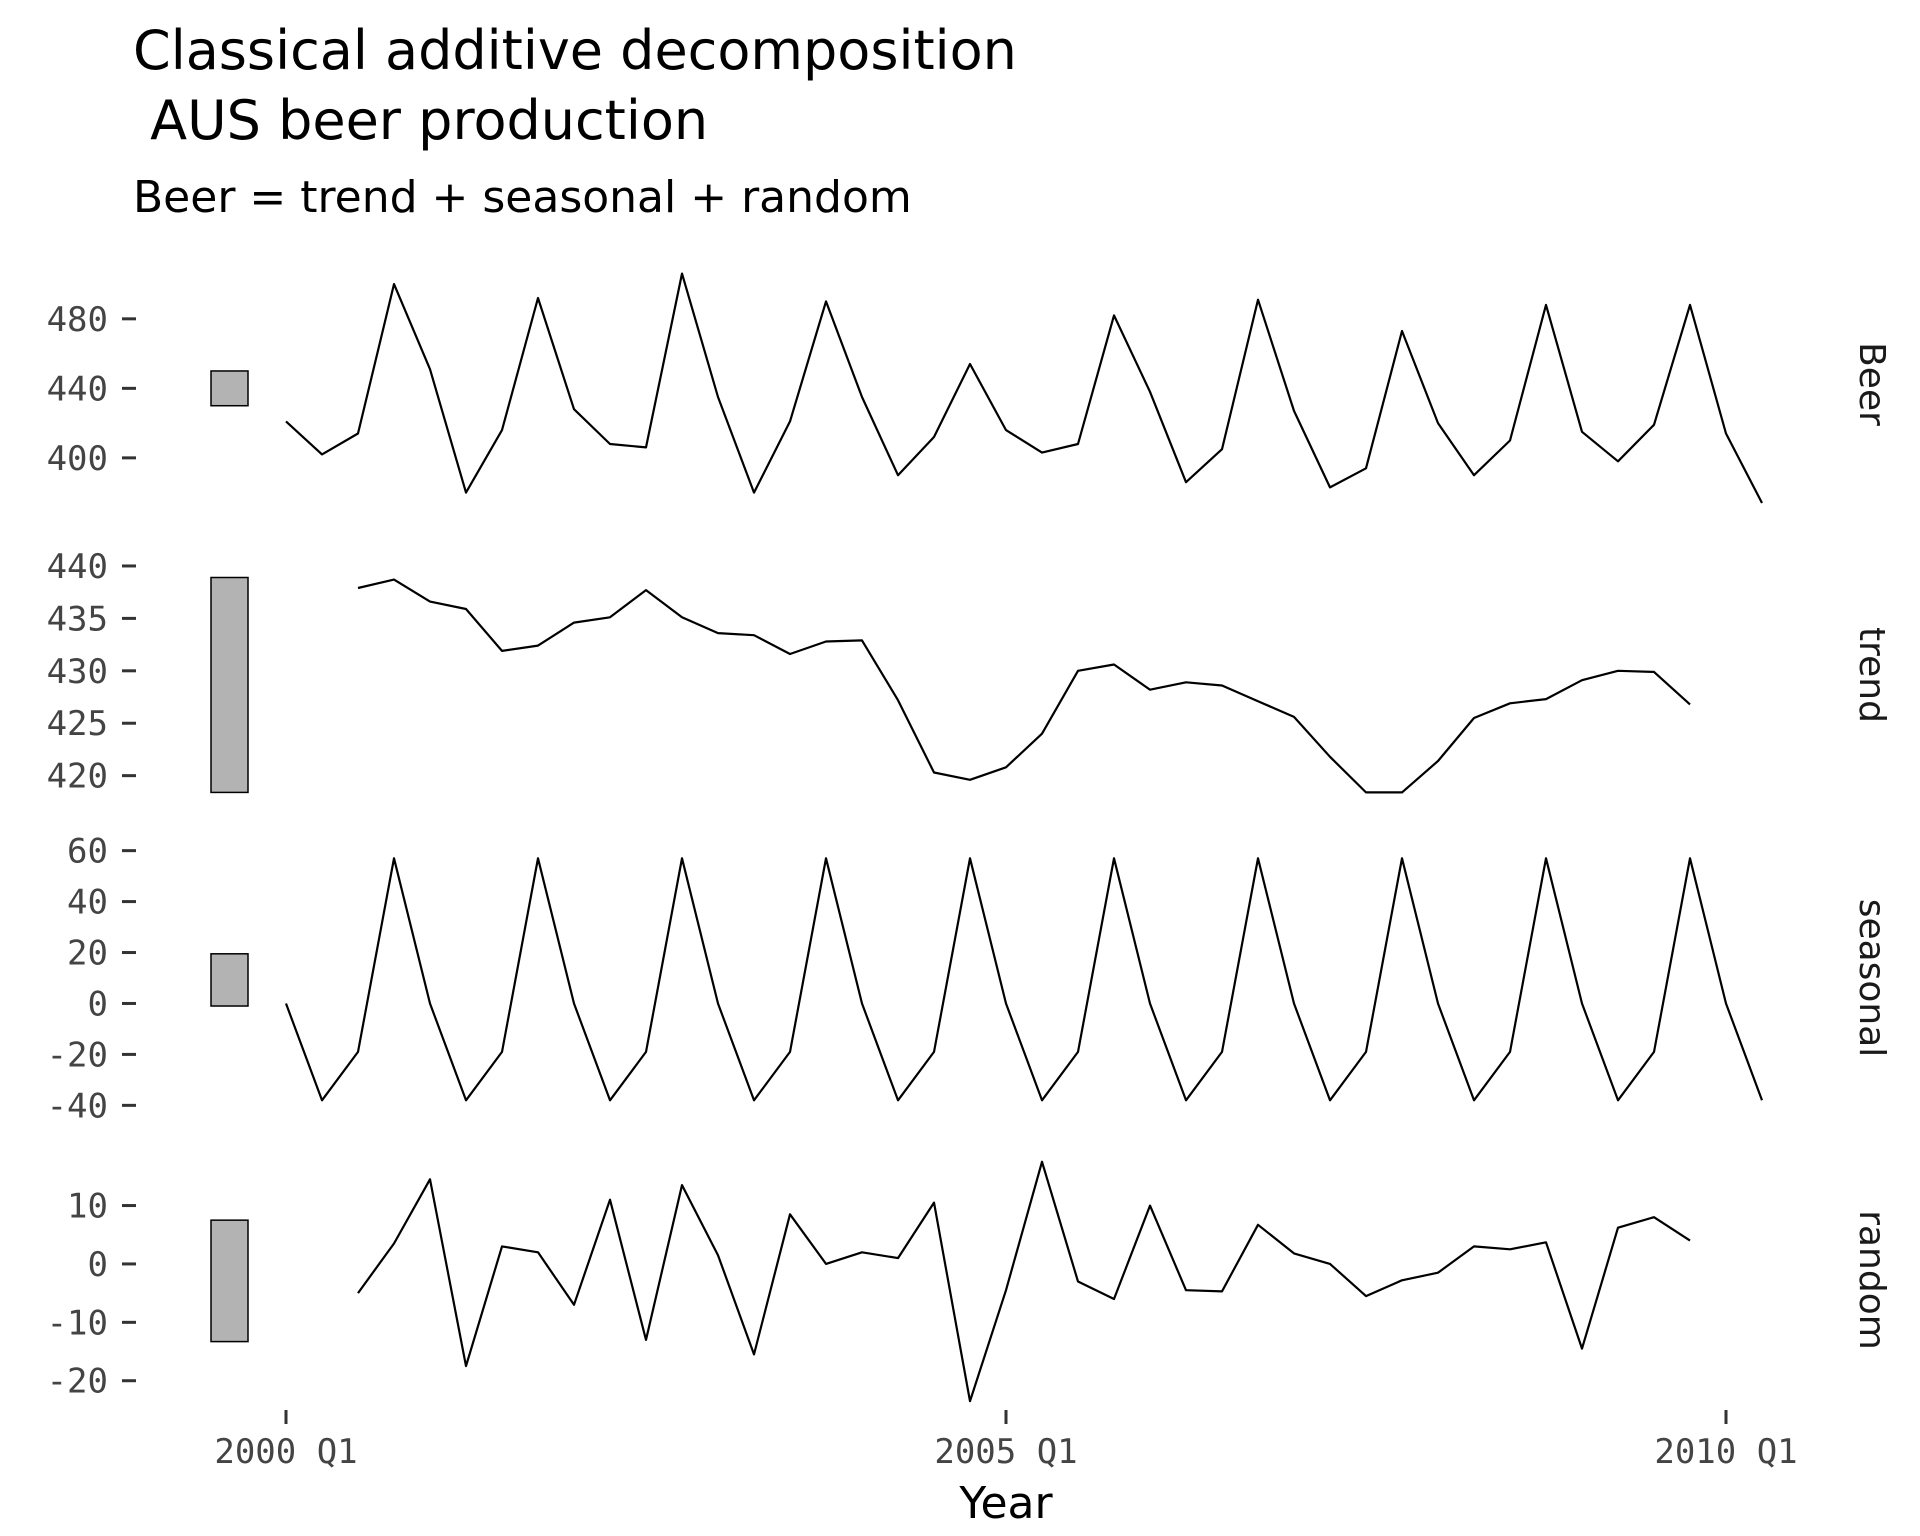  What do you see at coordinates (77, 724) in the screenshot?
I see `y-tick-label: 425` at bounding box center [77, 724].